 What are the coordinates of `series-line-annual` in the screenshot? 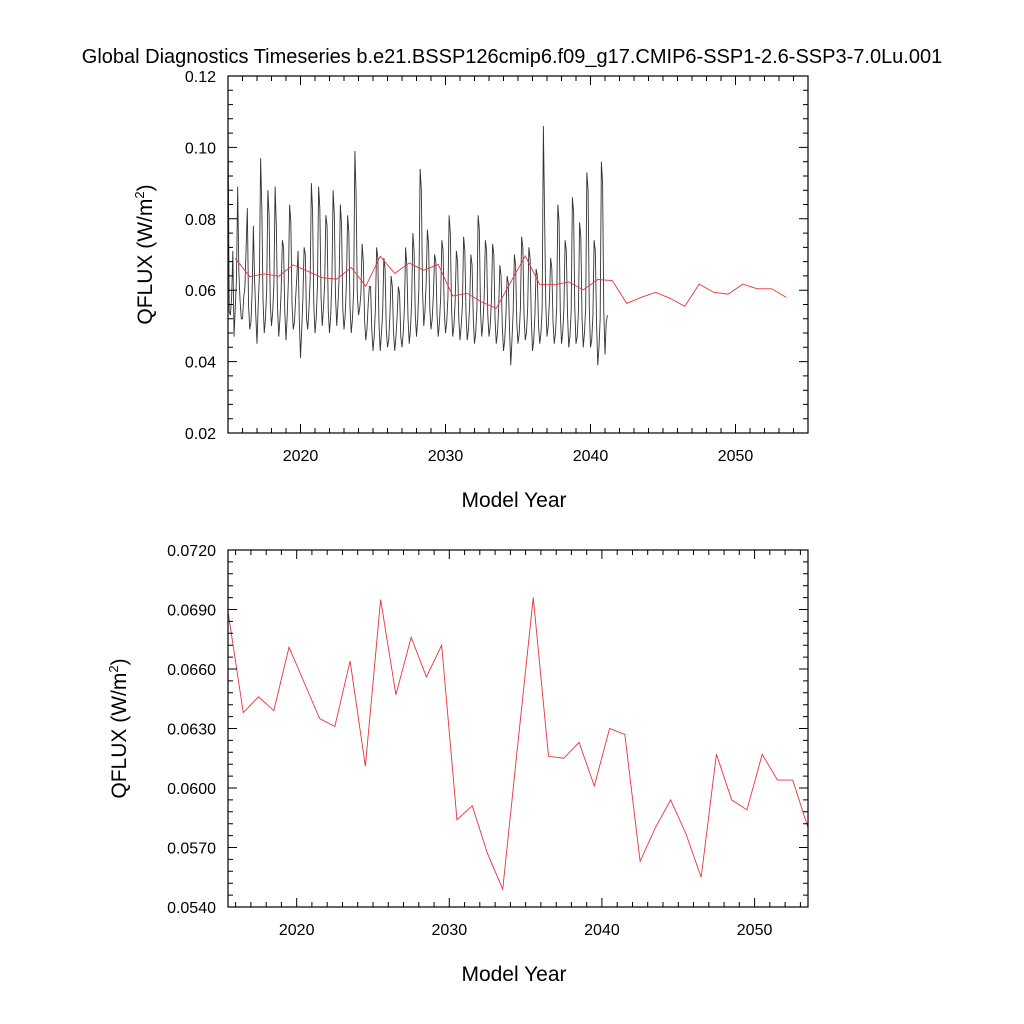 It's located at (510, 281).